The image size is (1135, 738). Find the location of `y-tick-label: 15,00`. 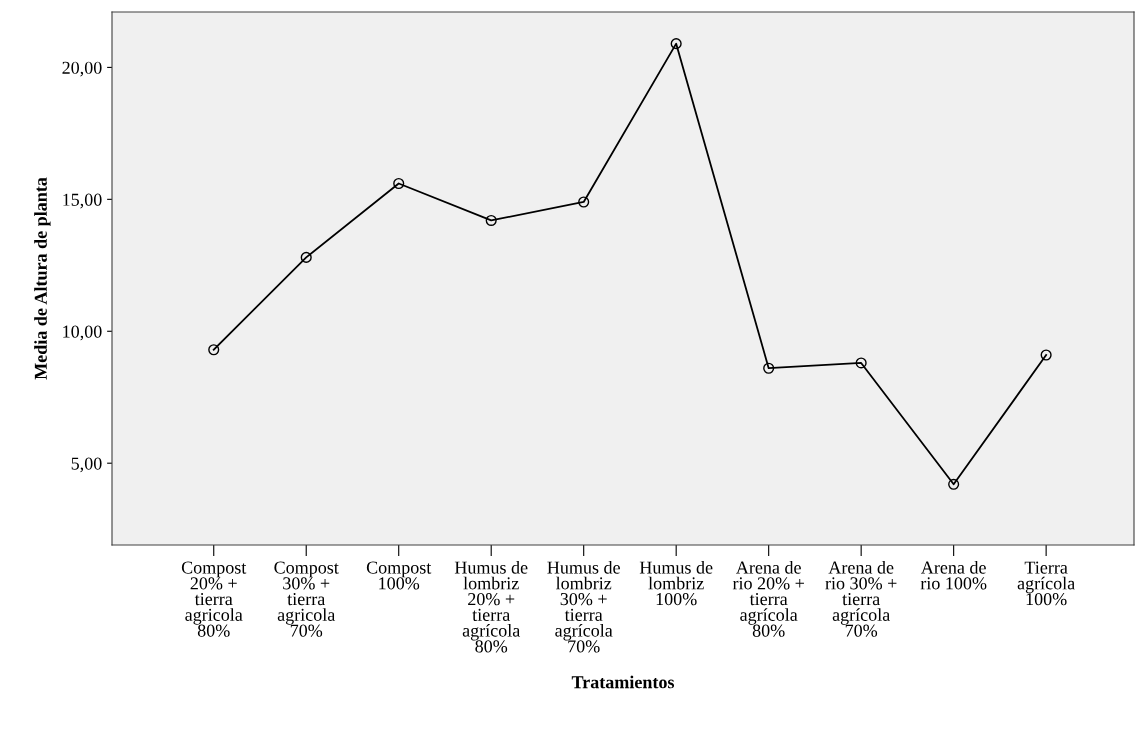

y-tick-label: 15,00 is located at coordinates (82, 201).